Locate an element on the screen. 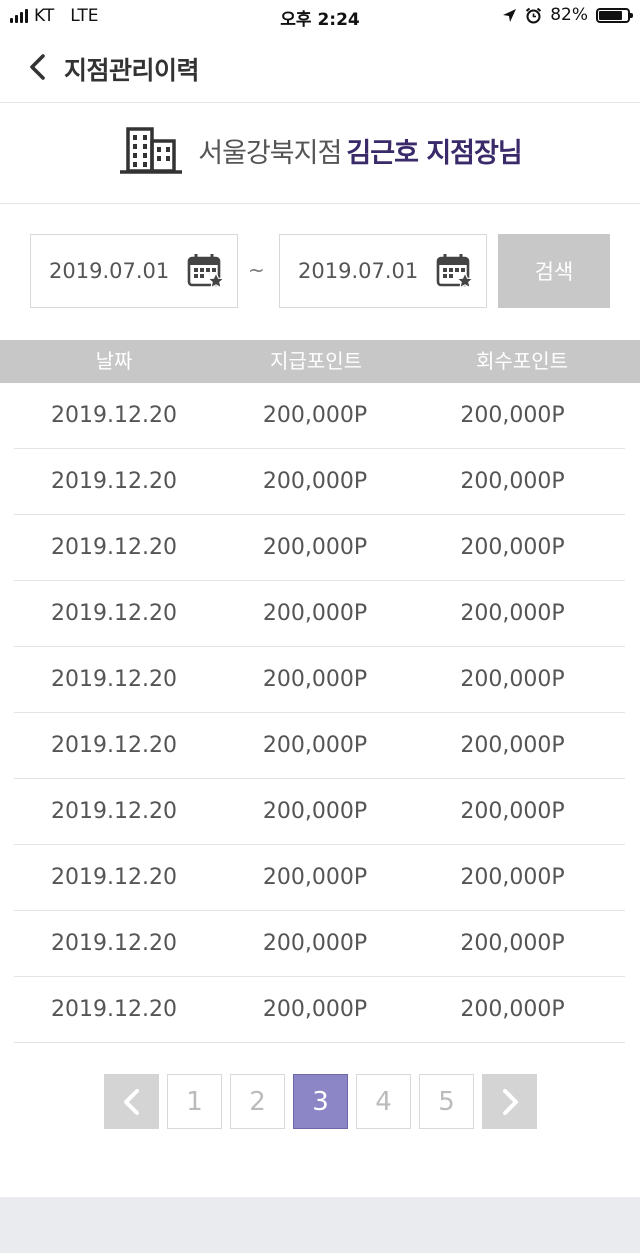 The image size is (640, 1253). next-page-button is located at coordinates (509, 1101).